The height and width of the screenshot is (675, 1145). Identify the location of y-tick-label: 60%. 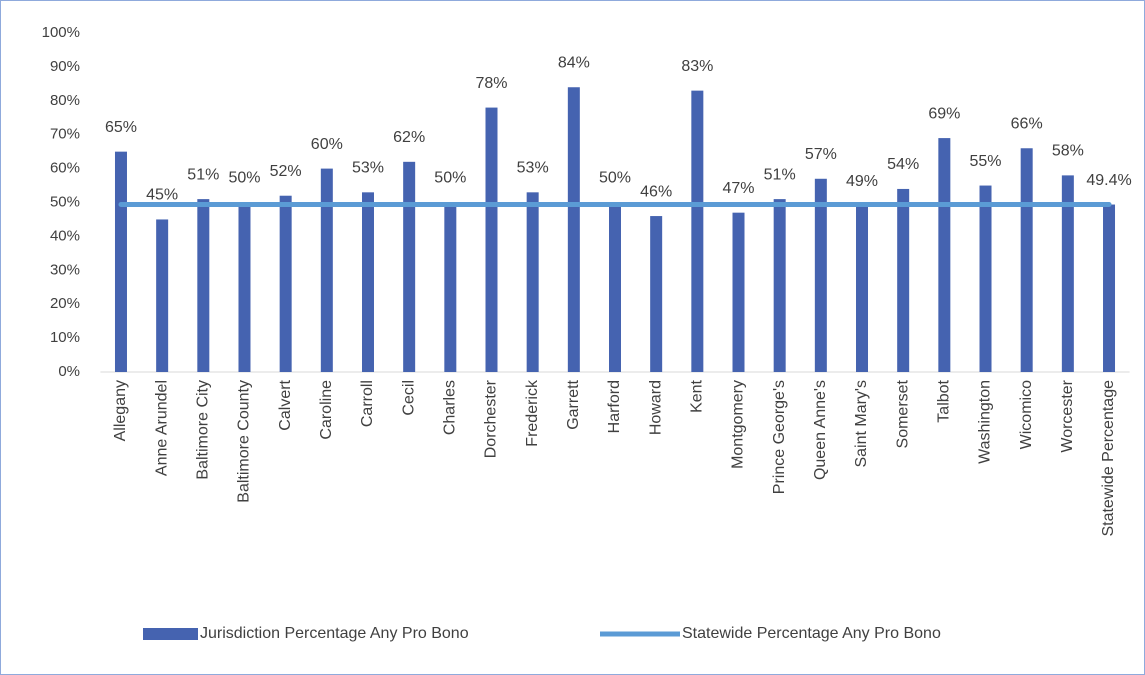
(65, 168).